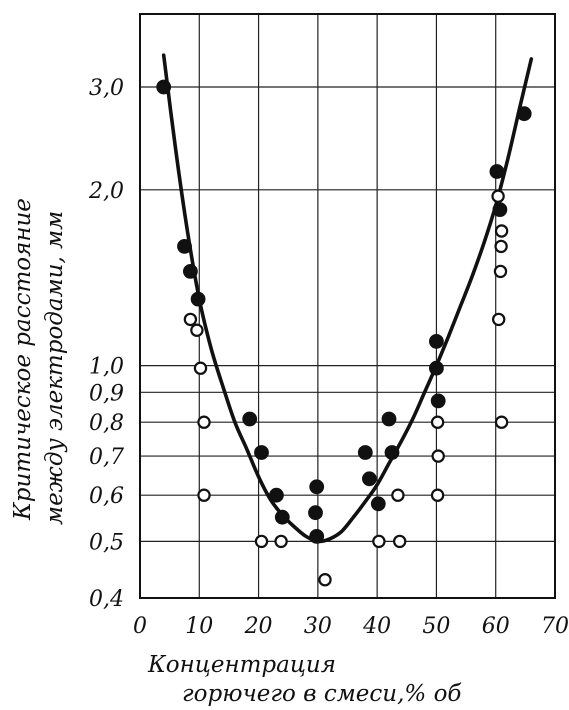 The width and height of the screenshot is (569, 710). What do you see at coordinates (106, 423) in the screenshot?
I see `y-tick-label: 0,8` at bounding box center [106, 423].